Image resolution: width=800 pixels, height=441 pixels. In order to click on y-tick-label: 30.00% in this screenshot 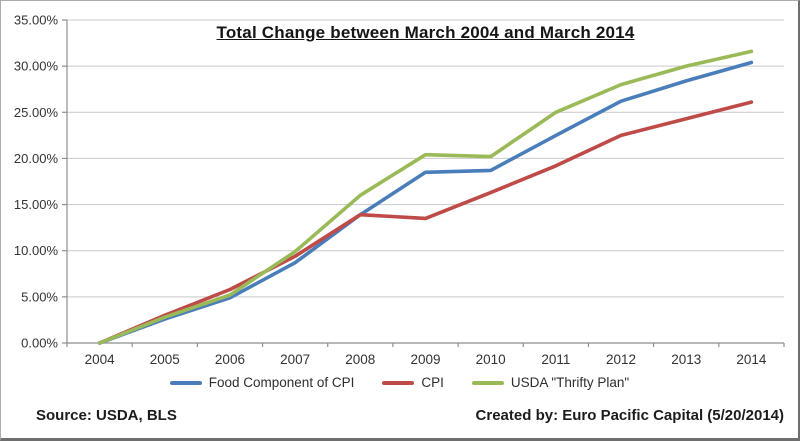, I will do `click(36, 66)`.